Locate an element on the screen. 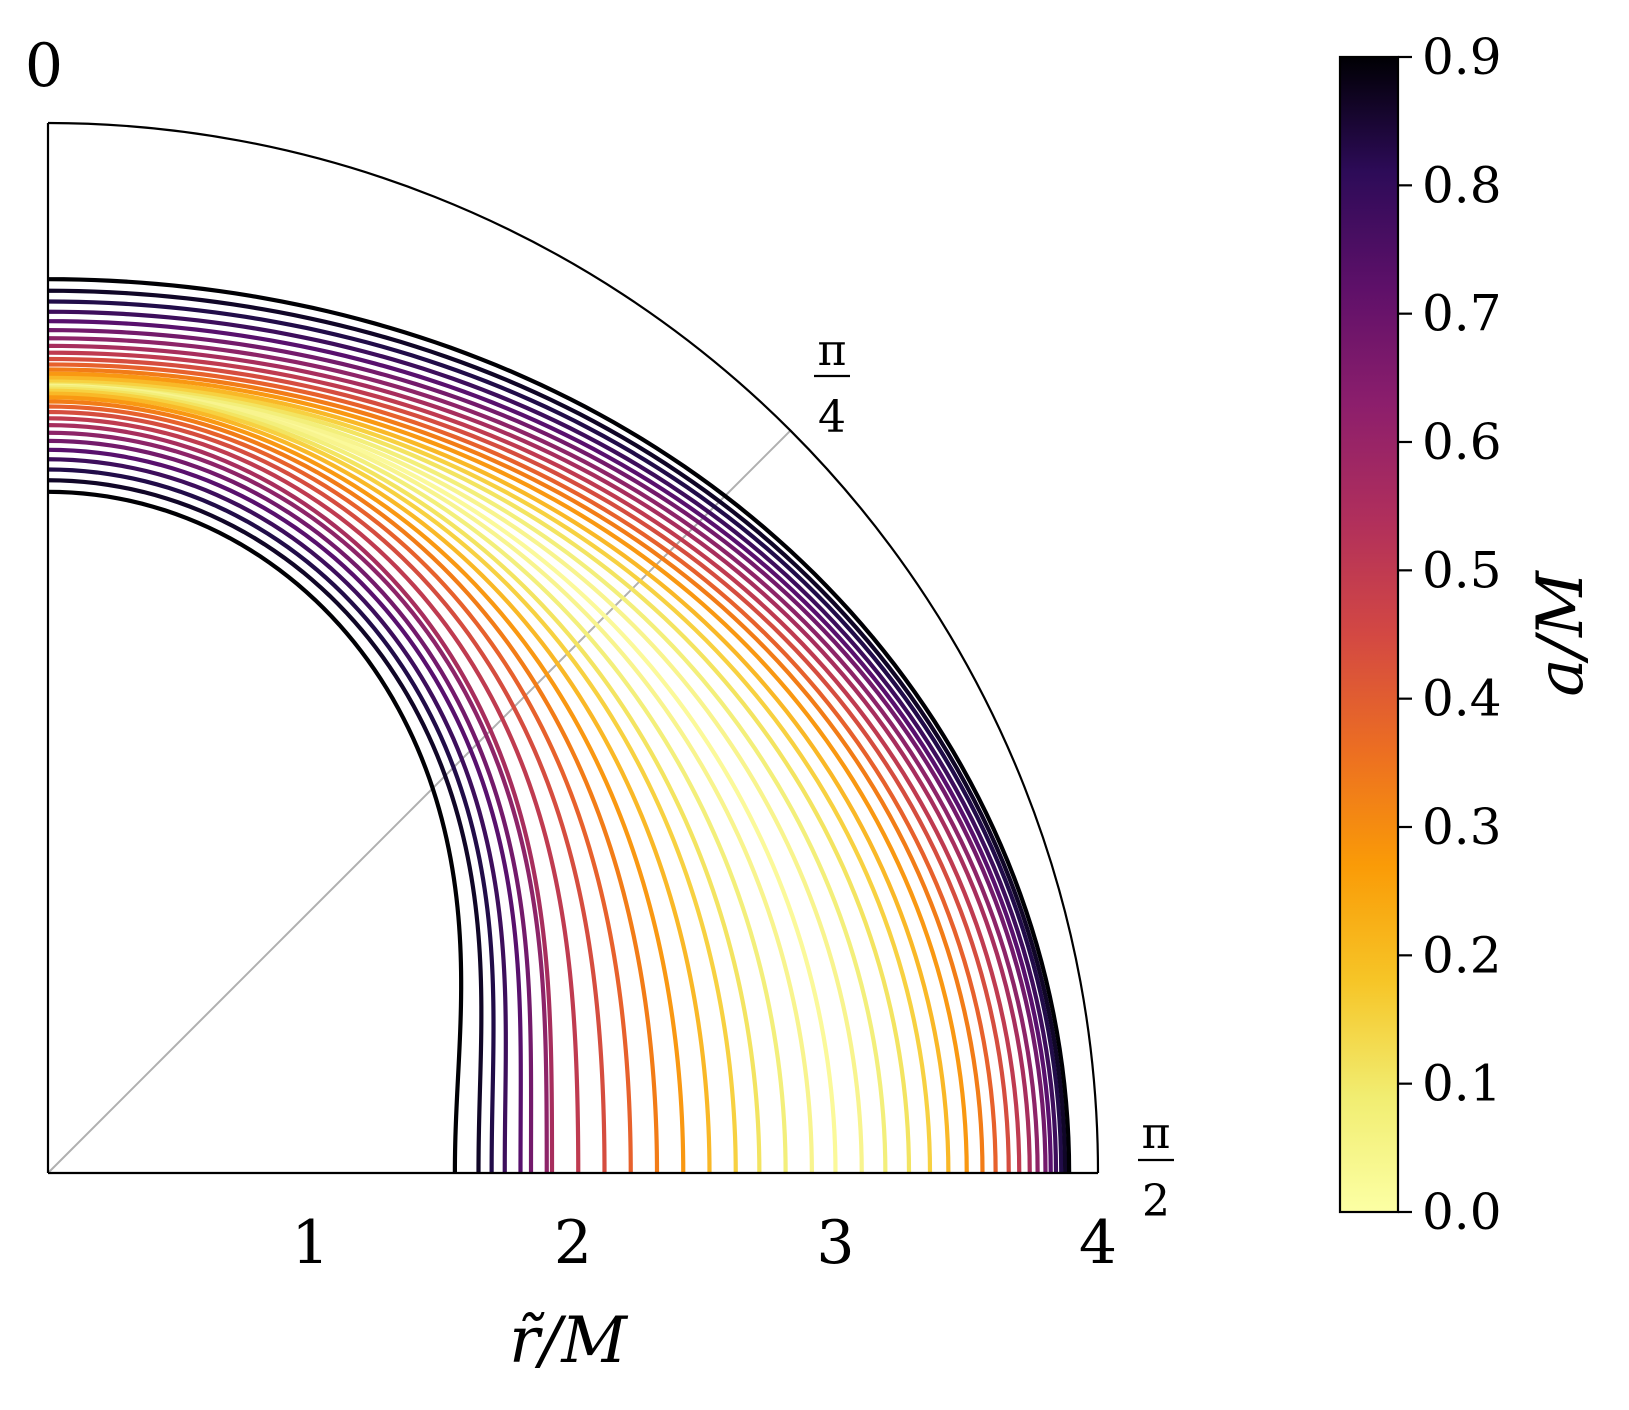  theta-tick-pi4-denominator: 4 is located at coordinates (832, 417).